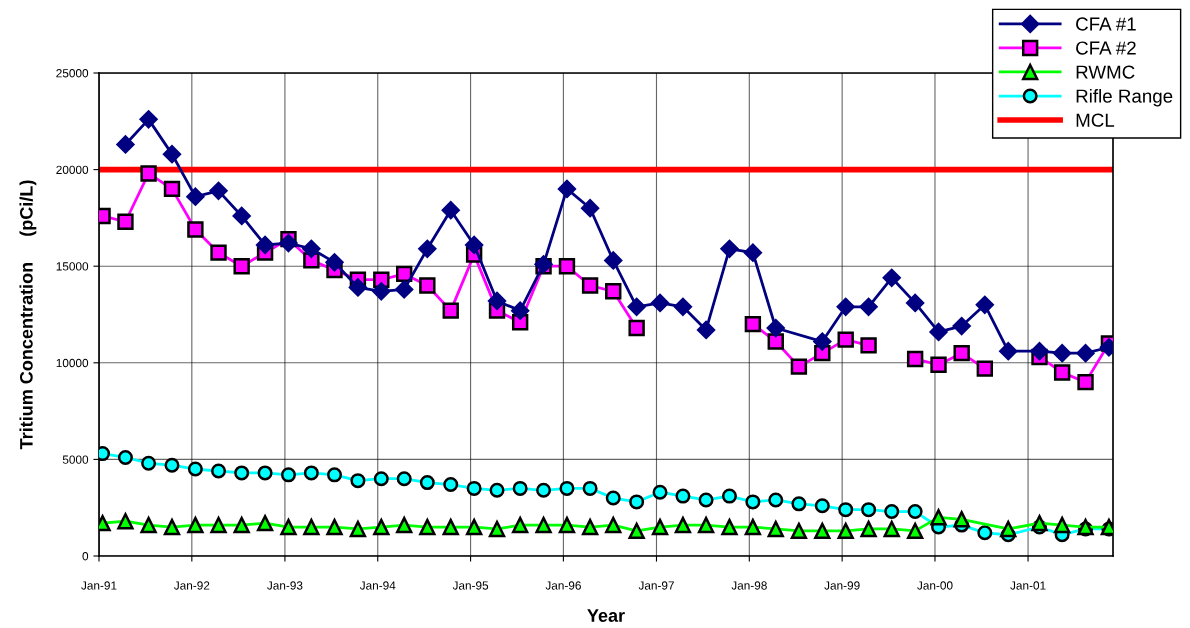  What do you see at coordinates (842, 585) in the screenshot?
I see `x-tick-label: Jan-99` at bounding box center [842, 585].